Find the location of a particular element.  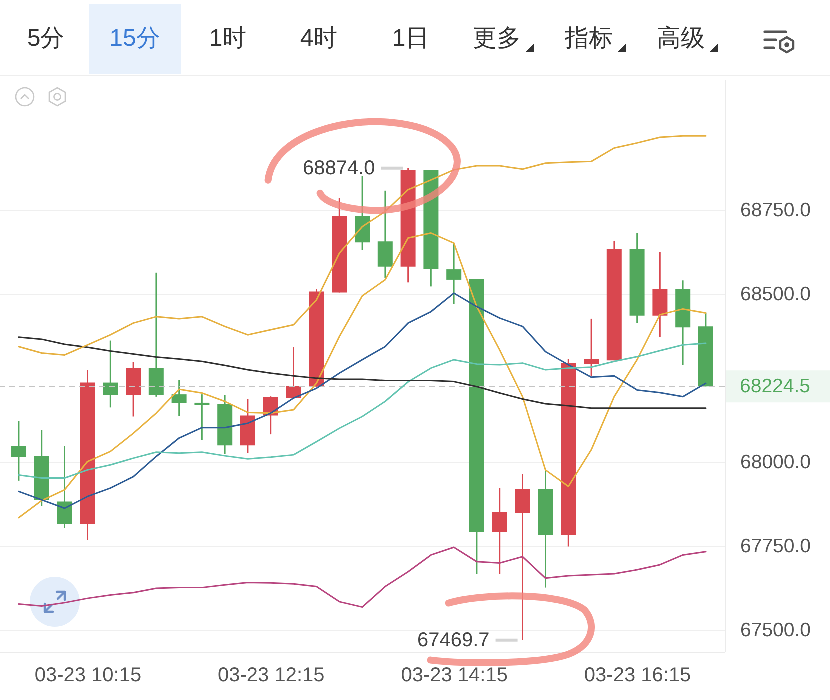

x-tick-label: 03-23 14:15 is located at coordinates (454, 675).